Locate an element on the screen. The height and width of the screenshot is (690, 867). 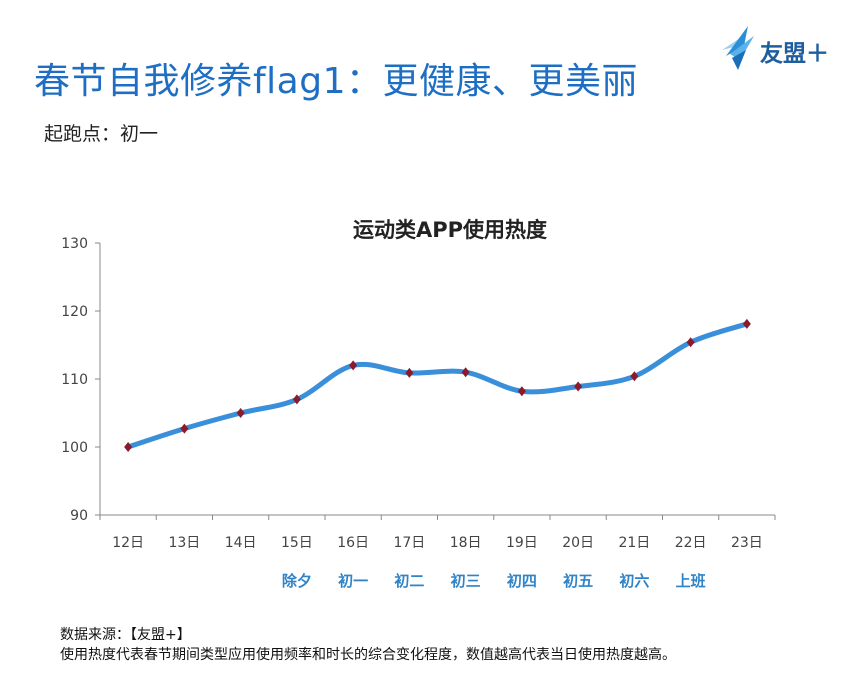
bird-icon is located at coordinates (738, 48).